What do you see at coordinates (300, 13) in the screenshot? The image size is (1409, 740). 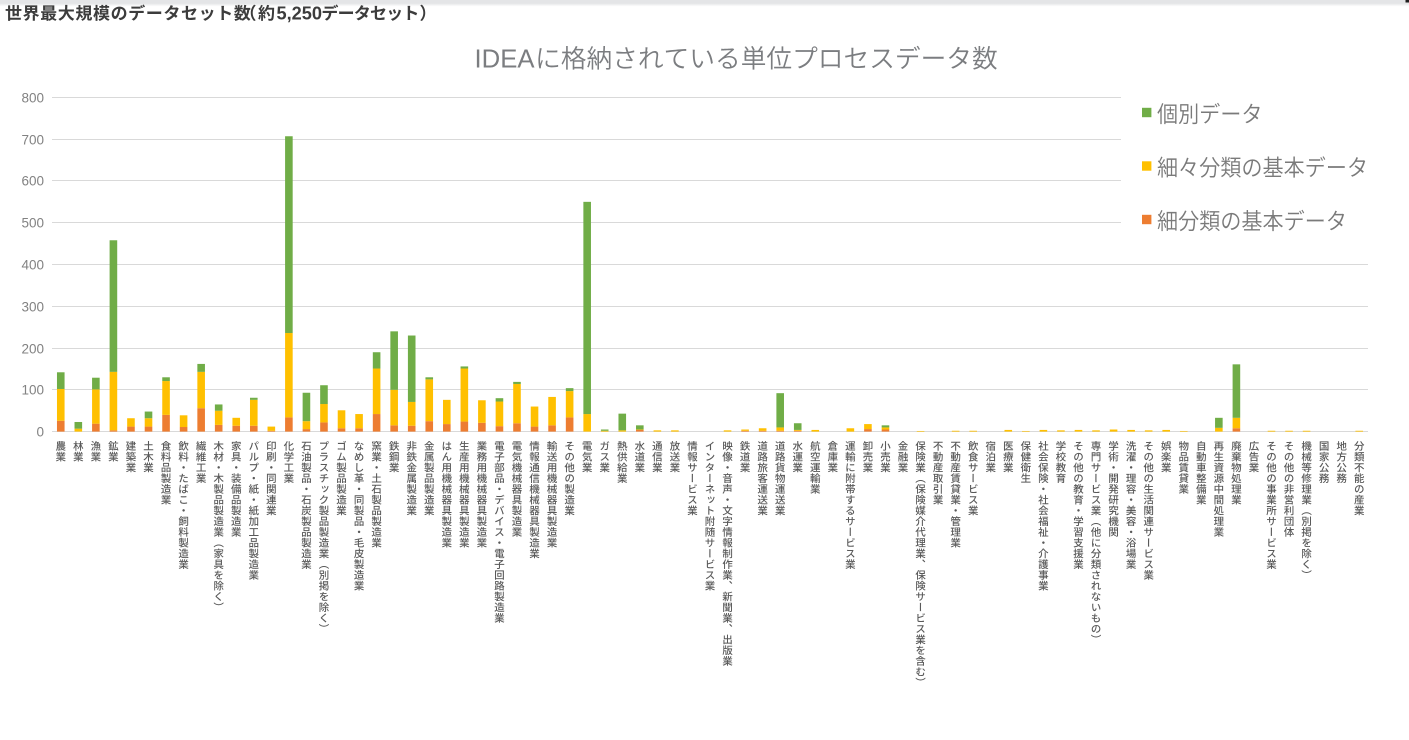 I see `svg-text: 5,250` at bounding box center [300, 13].